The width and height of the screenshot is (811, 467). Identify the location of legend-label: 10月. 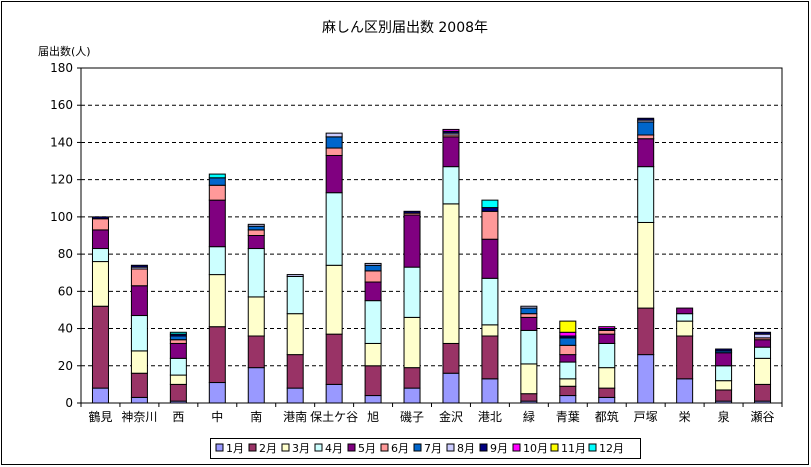
(535, 448).